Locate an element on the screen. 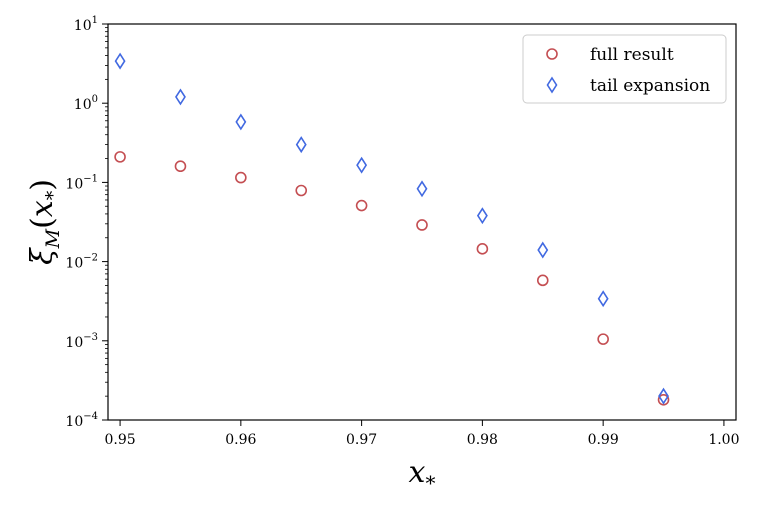  legend-box is located at coordinates (624, 69).